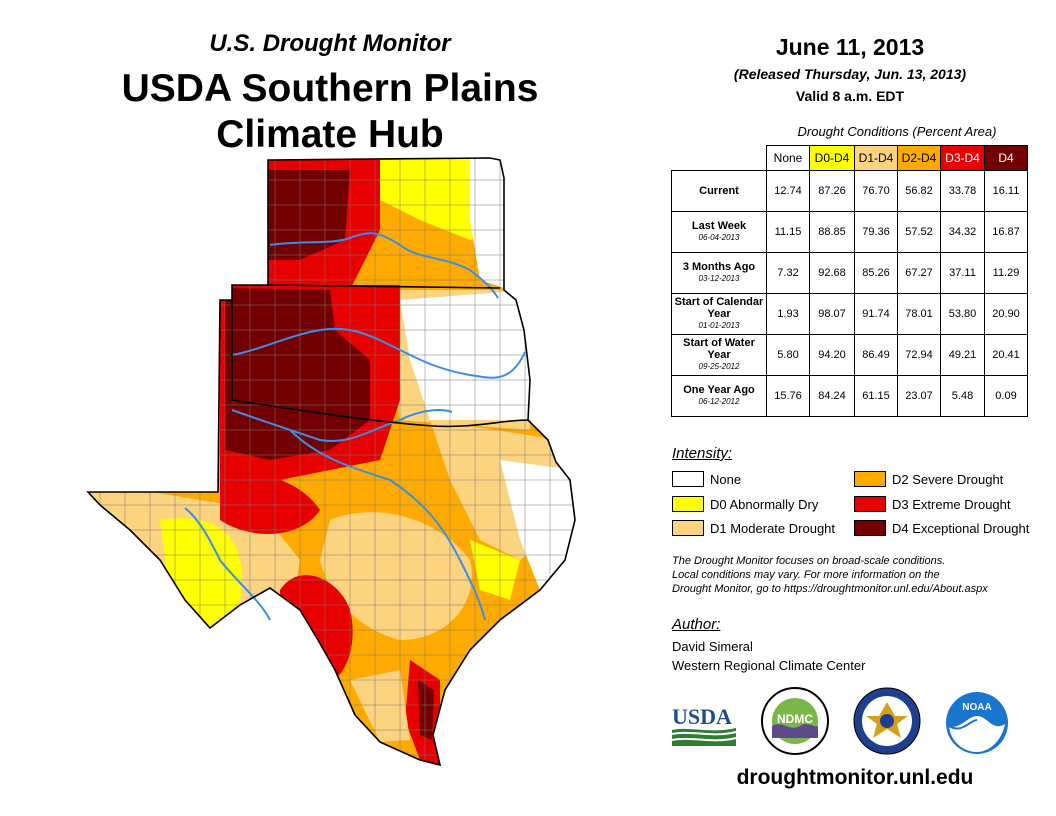 This screenshot has width=1056, height=816. Describe the element at coordinates (855, 777) in the screenshot. I see `footer-url: droughtmonitor.unl.edu` at that location.